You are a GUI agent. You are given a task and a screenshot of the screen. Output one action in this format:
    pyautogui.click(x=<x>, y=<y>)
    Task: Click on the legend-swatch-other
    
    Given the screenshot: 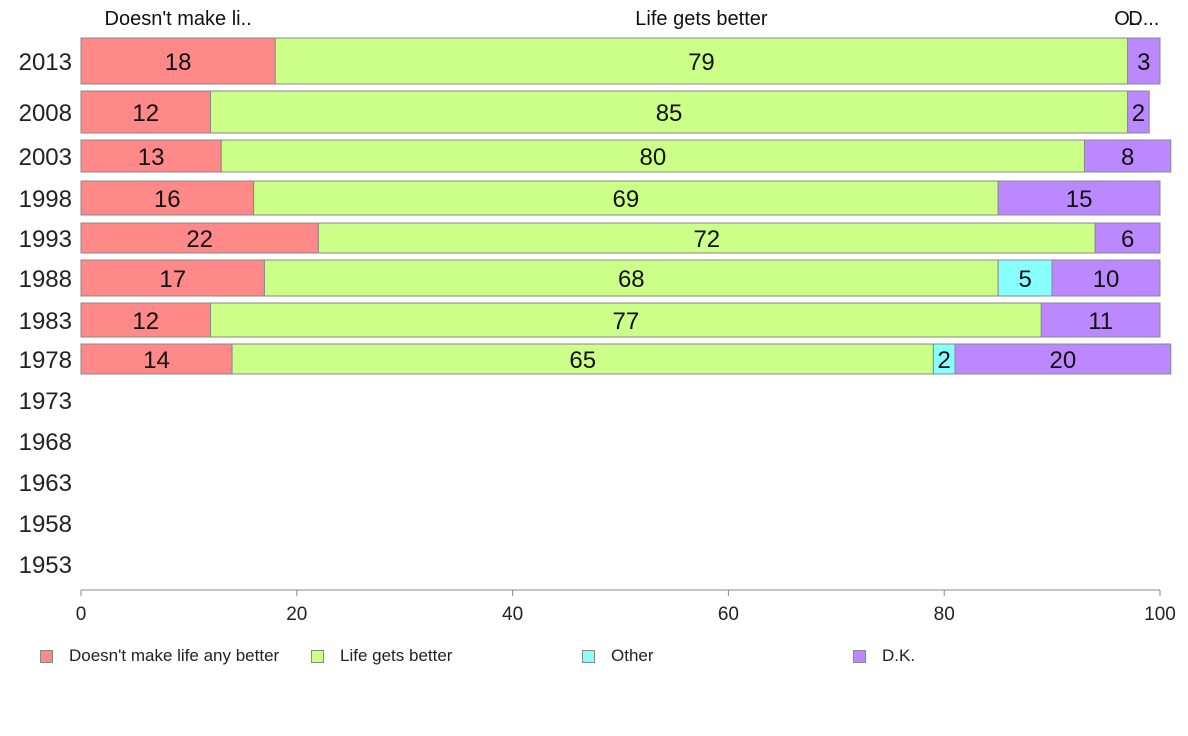 What is the action you would take?
    pyautogui.click(x=588, y=656)
    